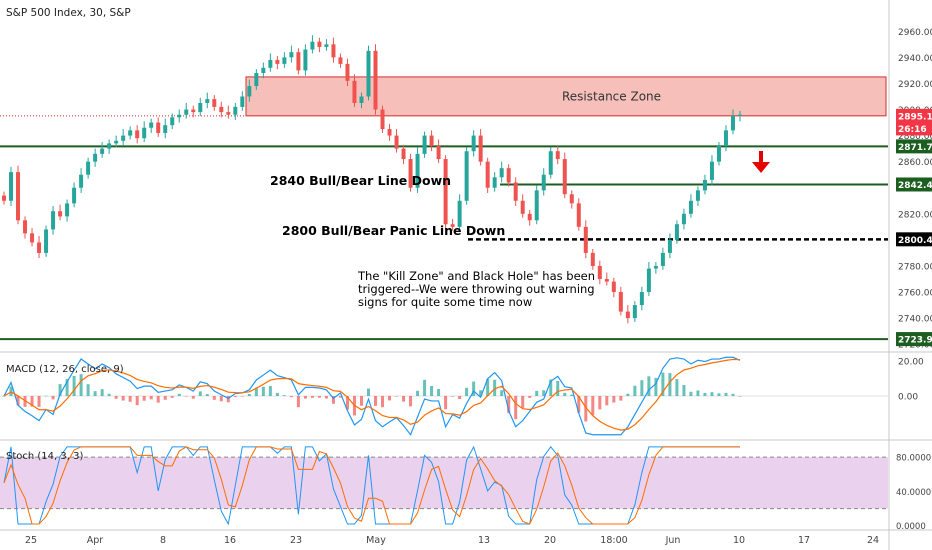 Image resolution: width=932 pixels, height=550 pixels. What do you see at coordinates (673, 540) in the screenshot?
I see `time-tick-label: Jun` at bounding box center [673, 540].